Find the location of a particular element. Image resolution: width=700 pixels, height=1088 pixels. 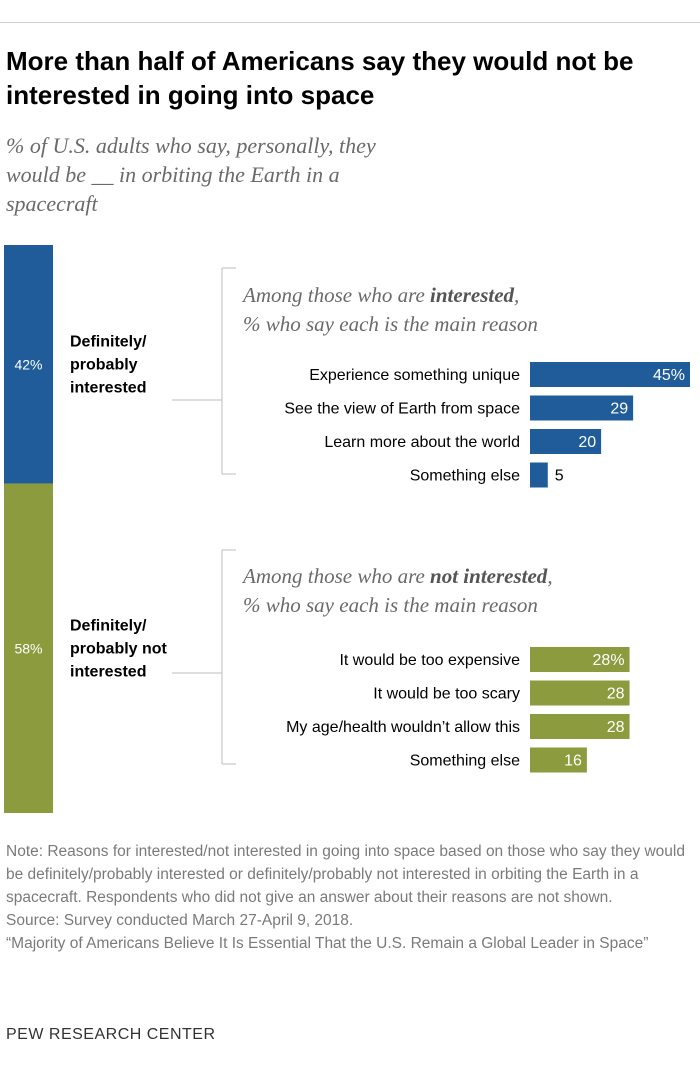

subchart-heading-line2-1: % who say each is the main reason is located at coordinates (390, 605).